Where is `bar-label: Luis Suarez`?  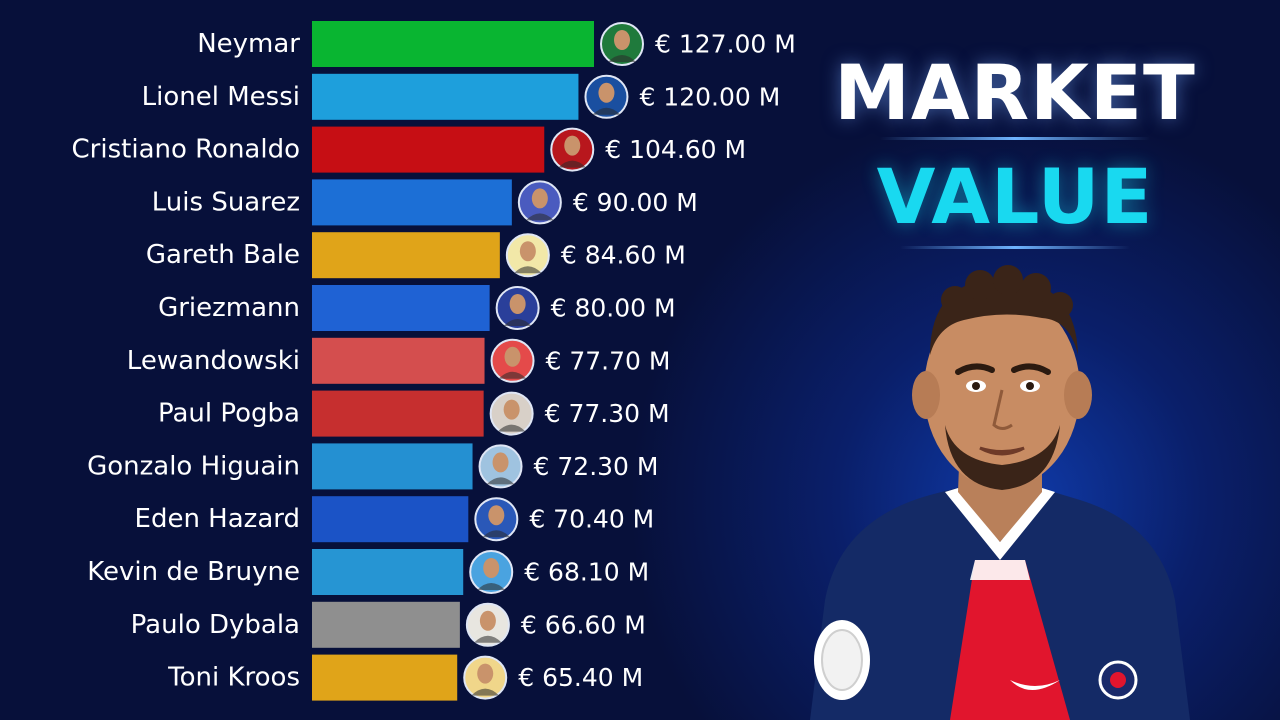
bar-label: Luis Suarez is located at coordinates (226, 202).